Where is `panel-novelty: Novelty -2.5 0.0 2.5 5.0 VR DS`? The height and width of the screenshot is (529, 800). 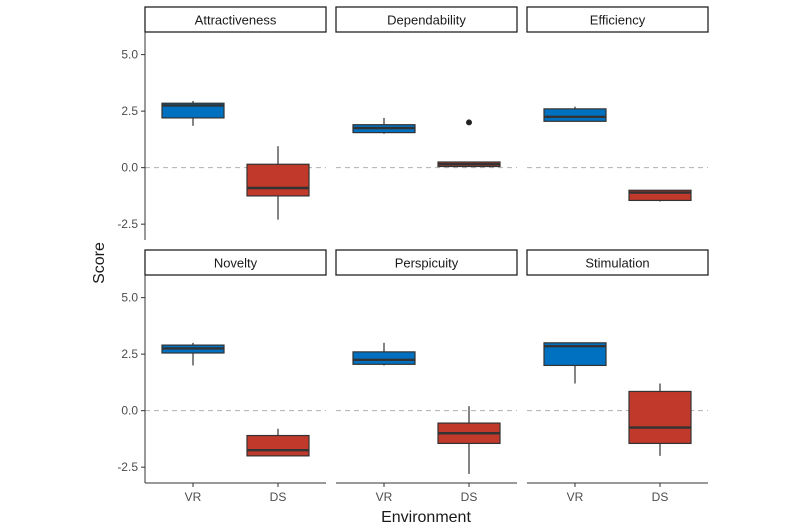 panel-novelty: Novelty -2.5 0.0 2.5 5.0 VR DS is located at coordinates (222, 376).